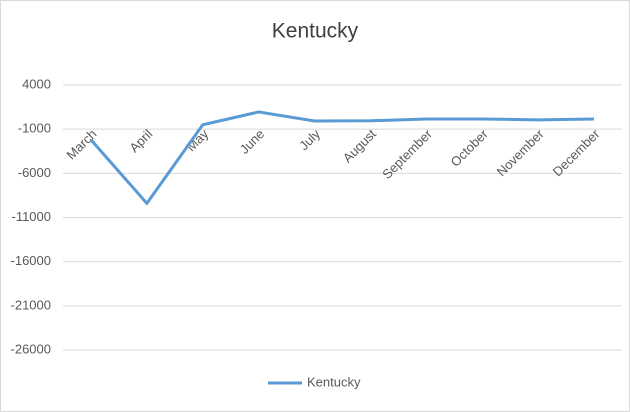  I want to click on y-tick-label: -6000, so click(34, 172).